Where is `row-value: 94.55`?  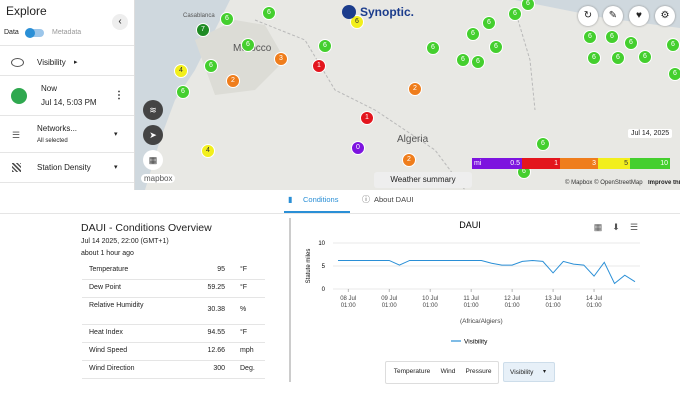
row-value: 94.55 is located at coordinates (216, 332).